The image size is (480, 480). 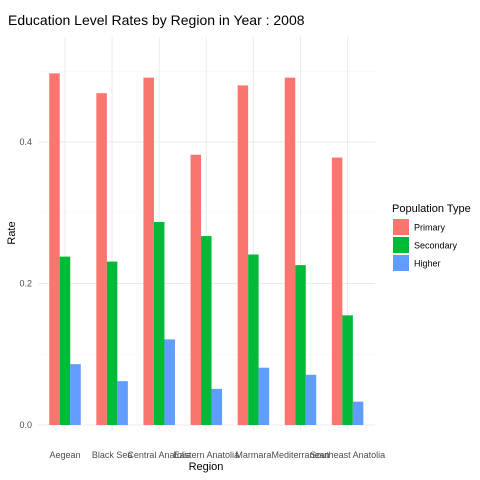 What do you see at coordinates (347, 455) in the screenshot?
I see `x-tick-label: Southeast Anatolia` at bounding box center [347, 455].